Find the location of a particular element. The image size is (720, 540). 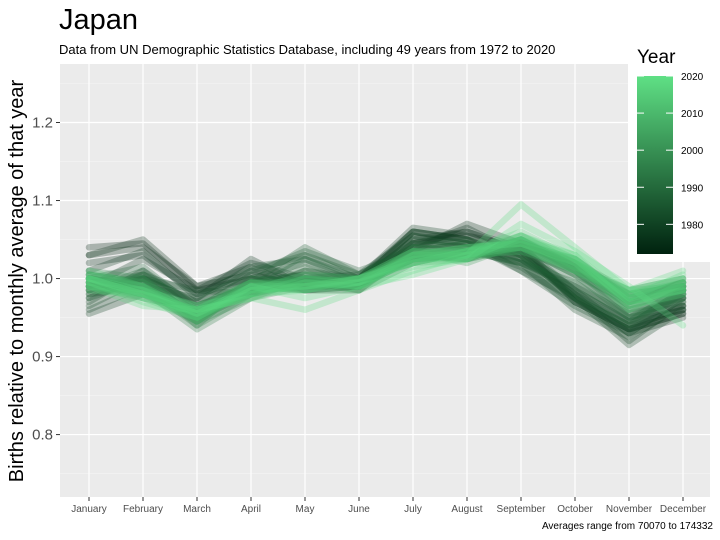

series-line-2018 is located at coordinates (386, 271).